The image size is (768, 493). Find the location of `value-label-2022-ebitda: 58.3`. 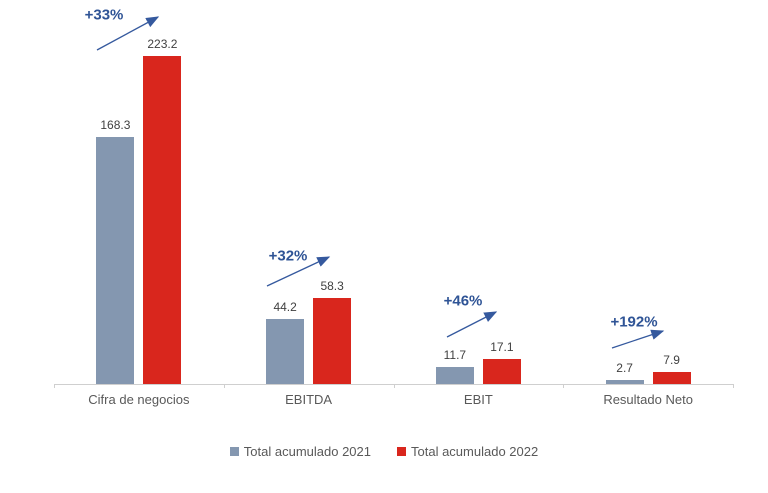

value-label-2022-ebitda: 58.3 is located at coordinates (332, 286).